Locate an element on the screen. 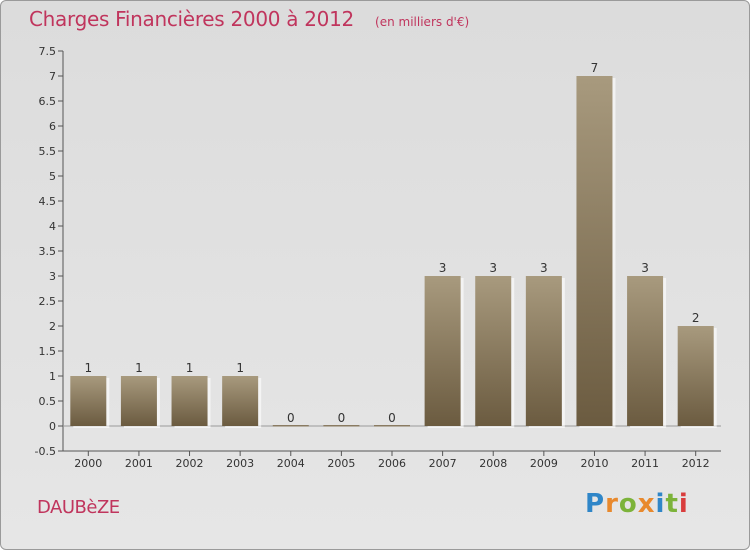  y-tick-label: 2 is located at coordinates (52, 326).